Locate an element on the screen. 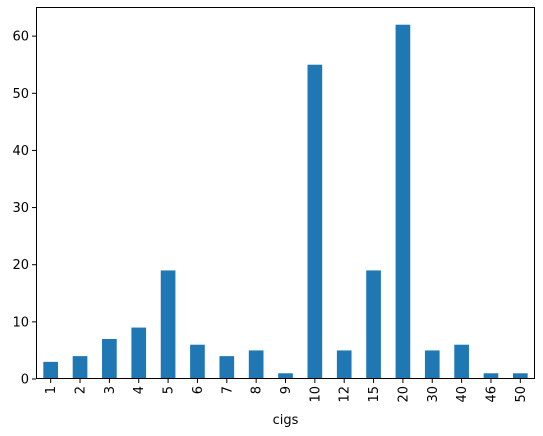 This screenshot has width=543, height=436. x-tick-label: 12 is located at coordinates (345, 394).